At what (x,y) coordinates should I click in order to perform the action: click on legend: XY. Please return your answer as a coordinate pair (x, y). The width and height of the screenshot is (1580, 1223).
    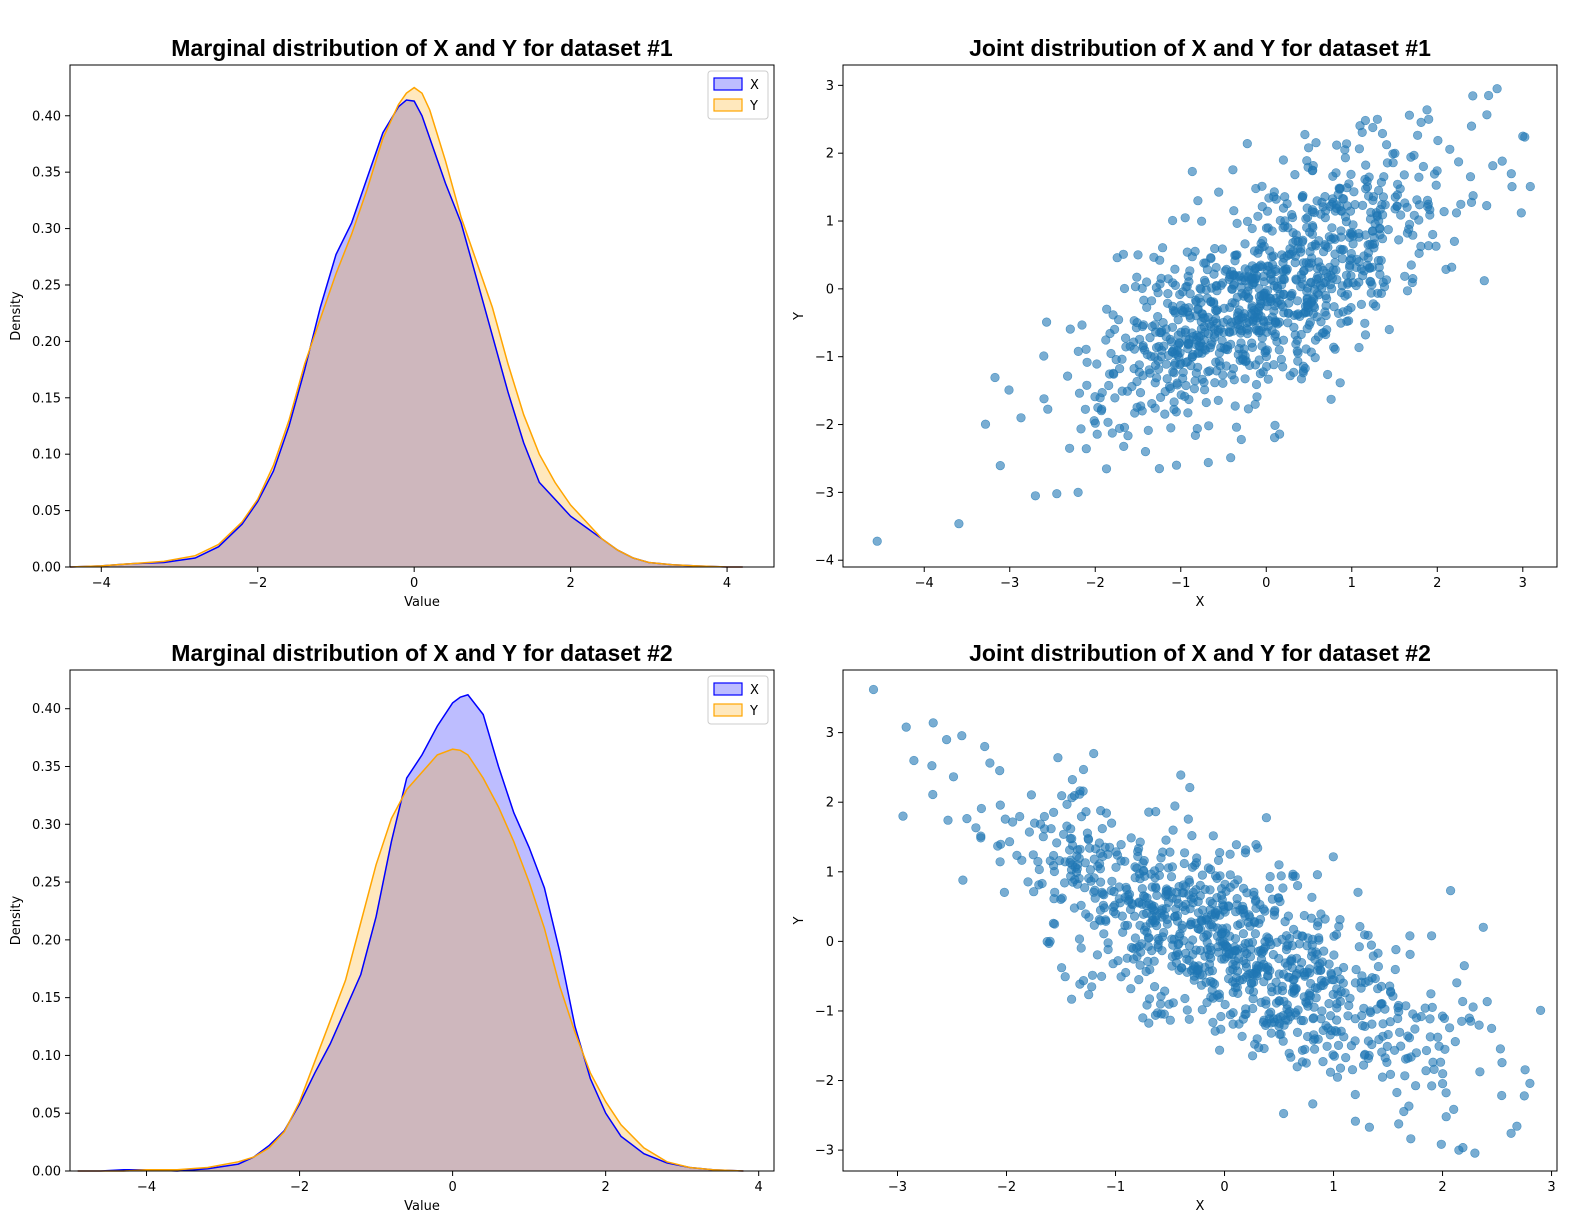
    Looking at the image, I should click on (738, 700).